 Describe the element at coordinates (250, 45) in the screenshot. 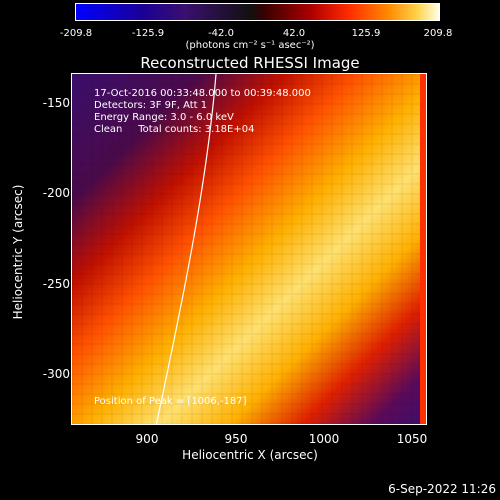

I see `colorbar-units: (photons cm⁻² s⁻¹ asec⁻²)` at that location.